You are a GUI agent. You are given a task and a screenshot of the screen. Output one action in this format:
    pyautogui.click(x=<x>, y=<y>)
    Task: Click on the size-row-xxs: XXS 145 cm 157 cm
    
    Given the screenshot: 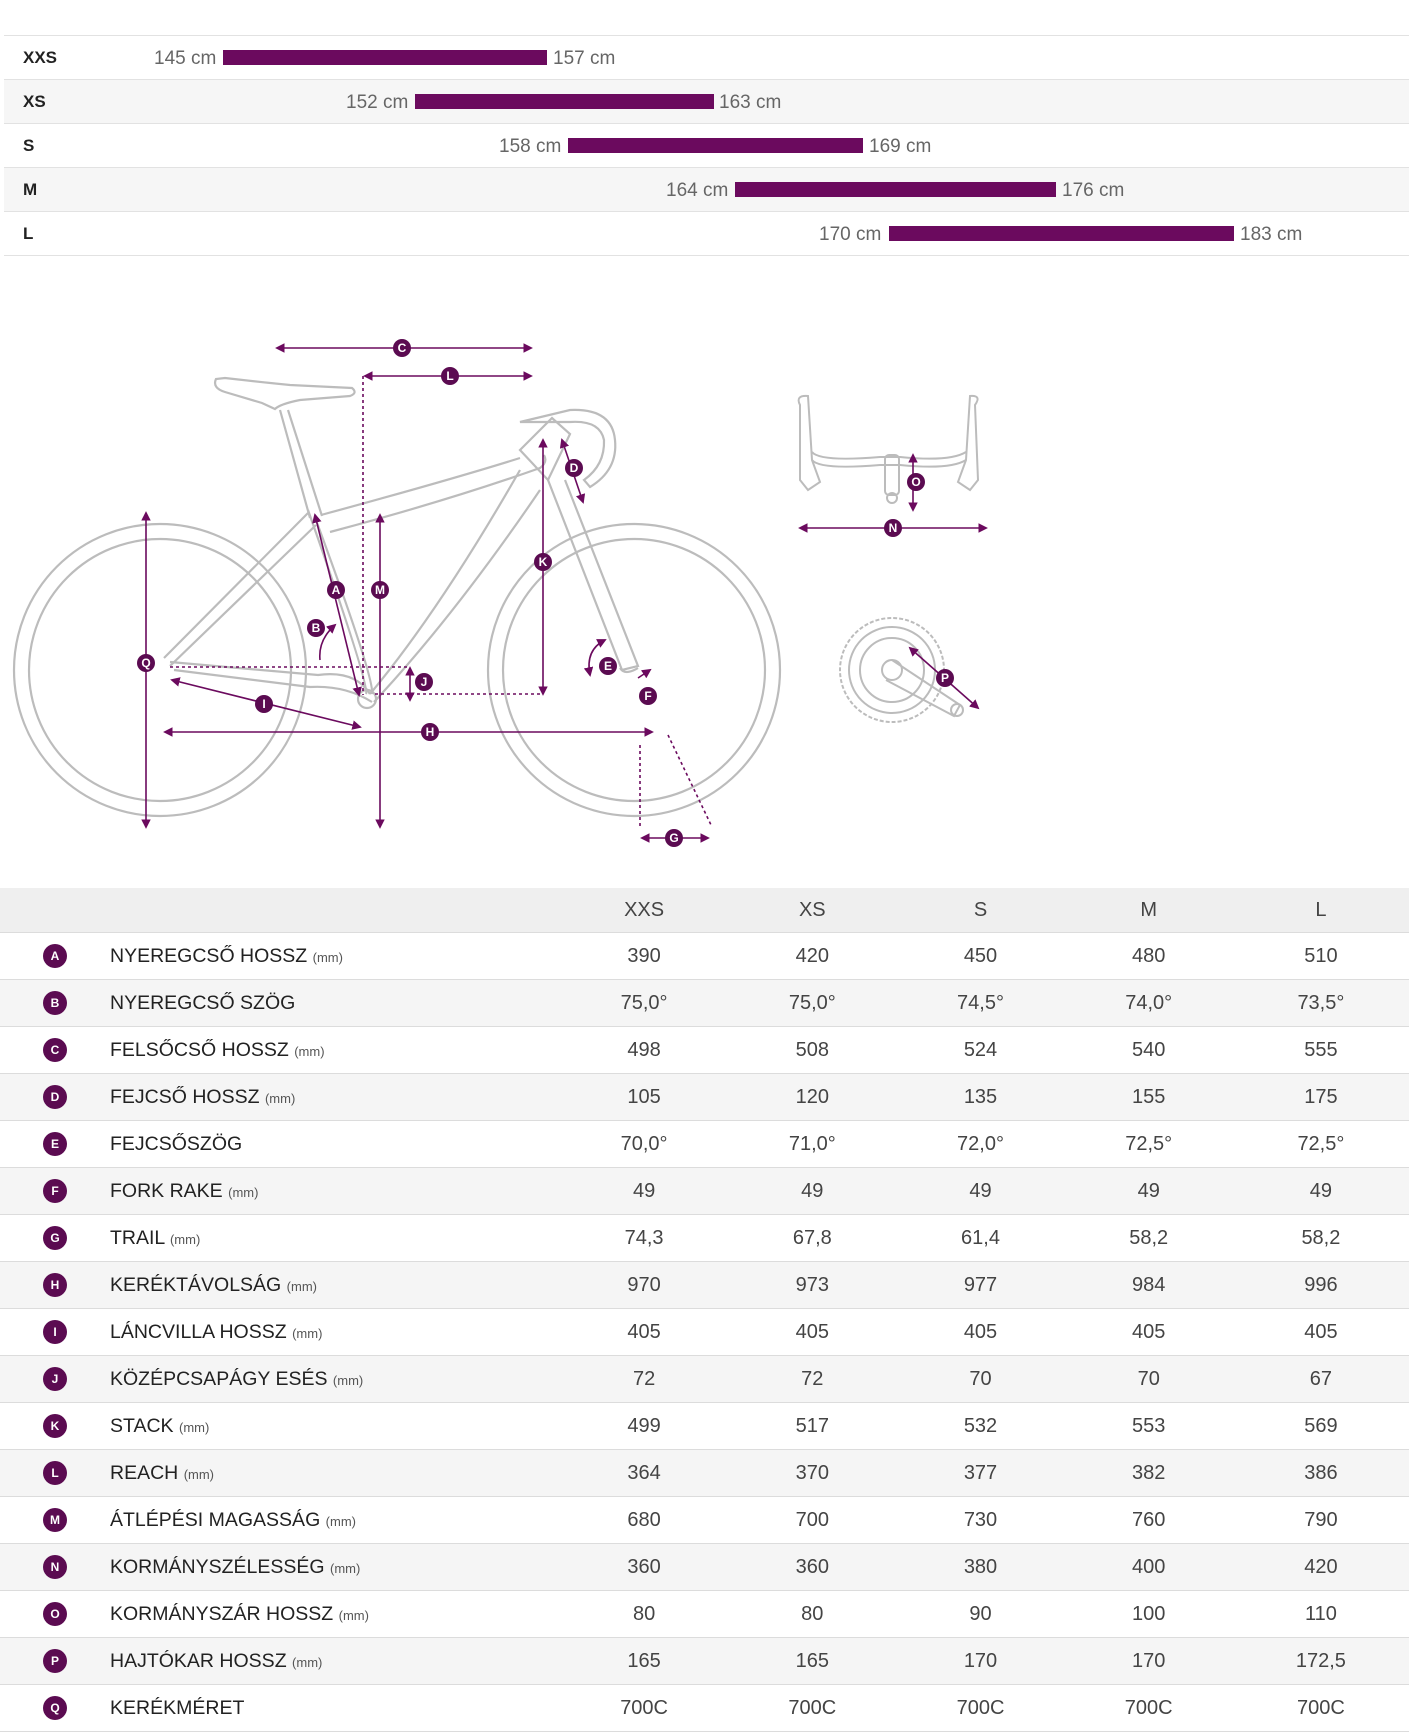 What is the action you would take?
    pyautogui.click(x=706, y=57)
    